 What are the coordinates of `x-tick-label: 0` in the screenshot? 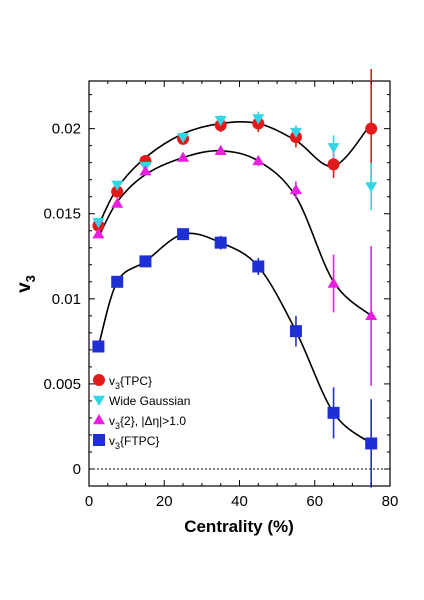 It's located at (89, 501).